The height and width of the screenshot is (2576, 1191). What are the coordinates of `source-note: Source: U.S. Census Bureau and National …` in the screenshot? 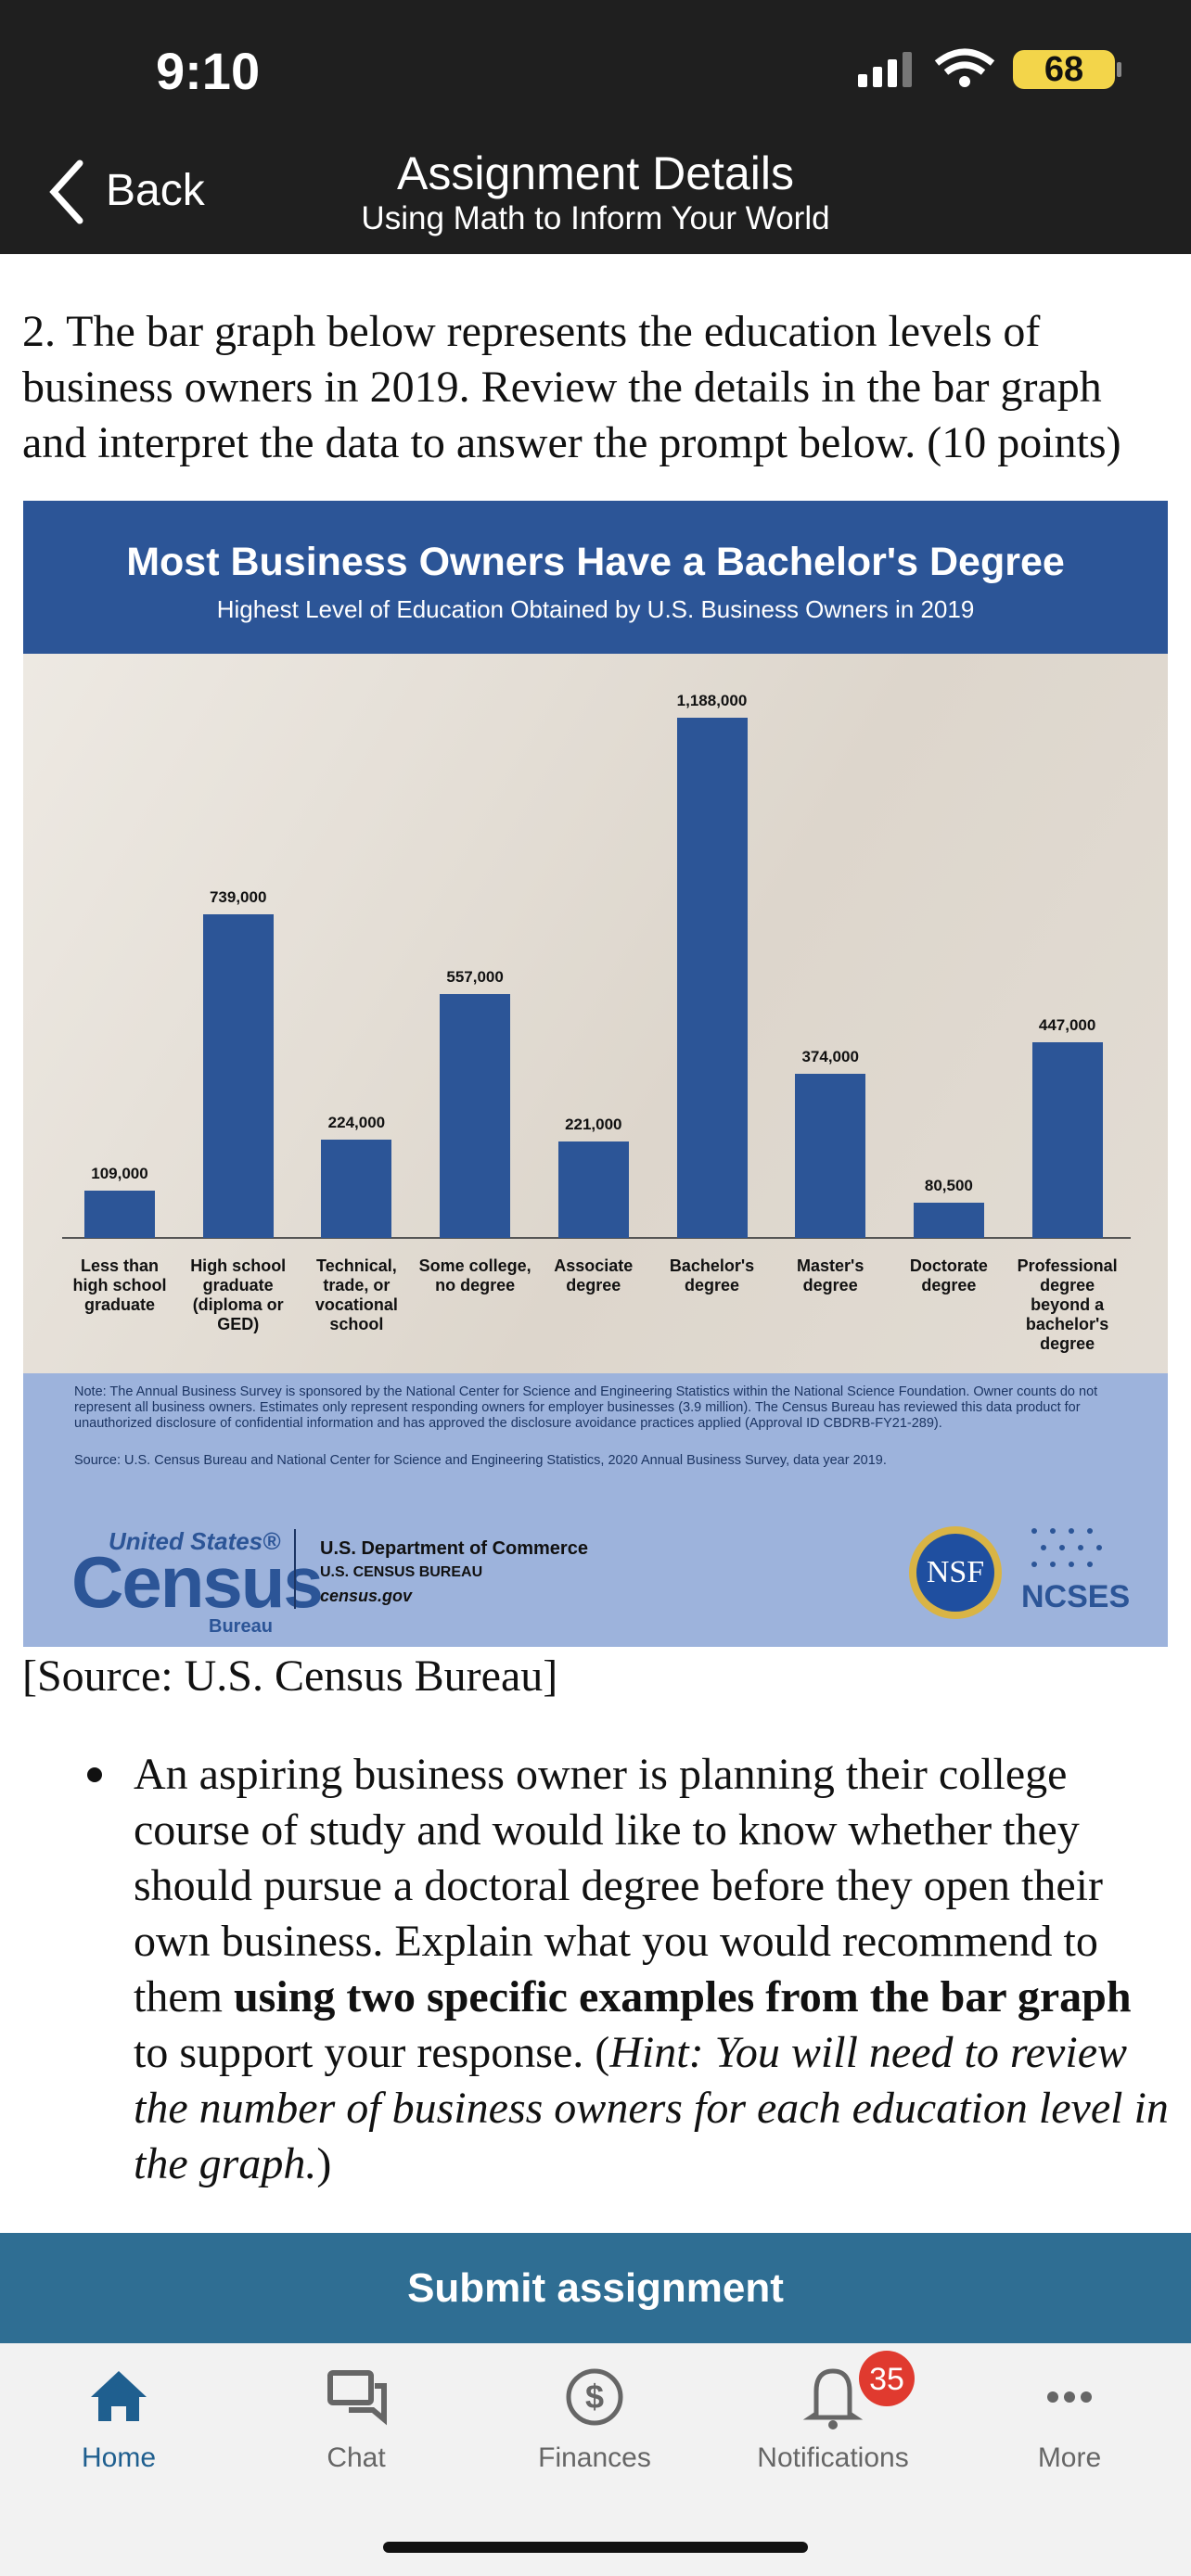 It's located at (480, 1460).